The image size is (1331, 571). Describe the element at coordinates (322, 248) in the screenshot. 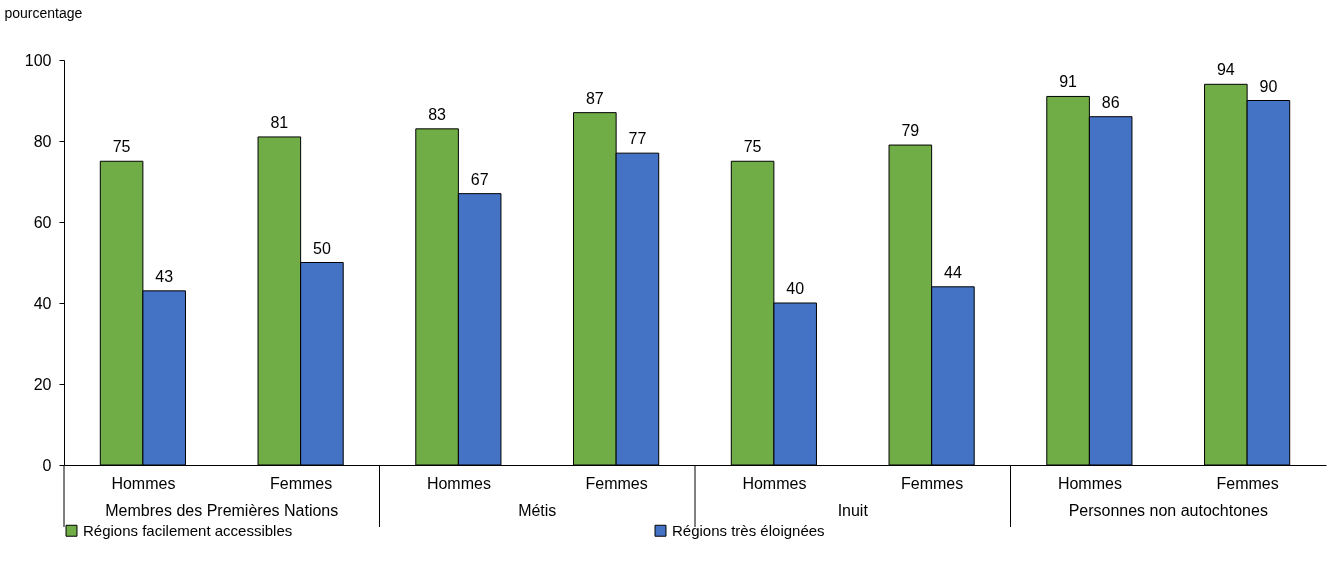

I see `data-label: 50` at that location.